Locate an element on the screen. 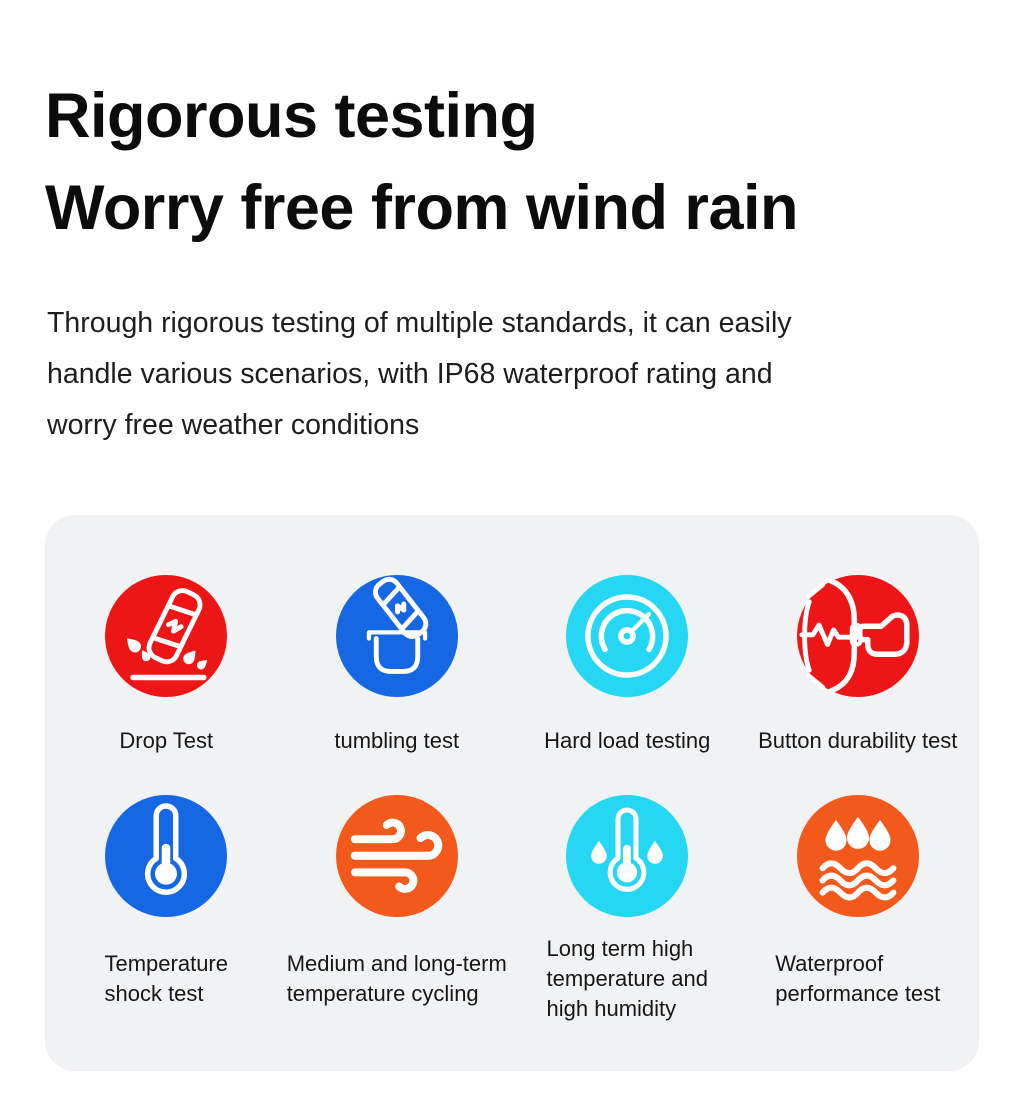 The width and height of the screenshot is (1024, 1111). thermometer-drops-icon is located at coordinates (627, 856).